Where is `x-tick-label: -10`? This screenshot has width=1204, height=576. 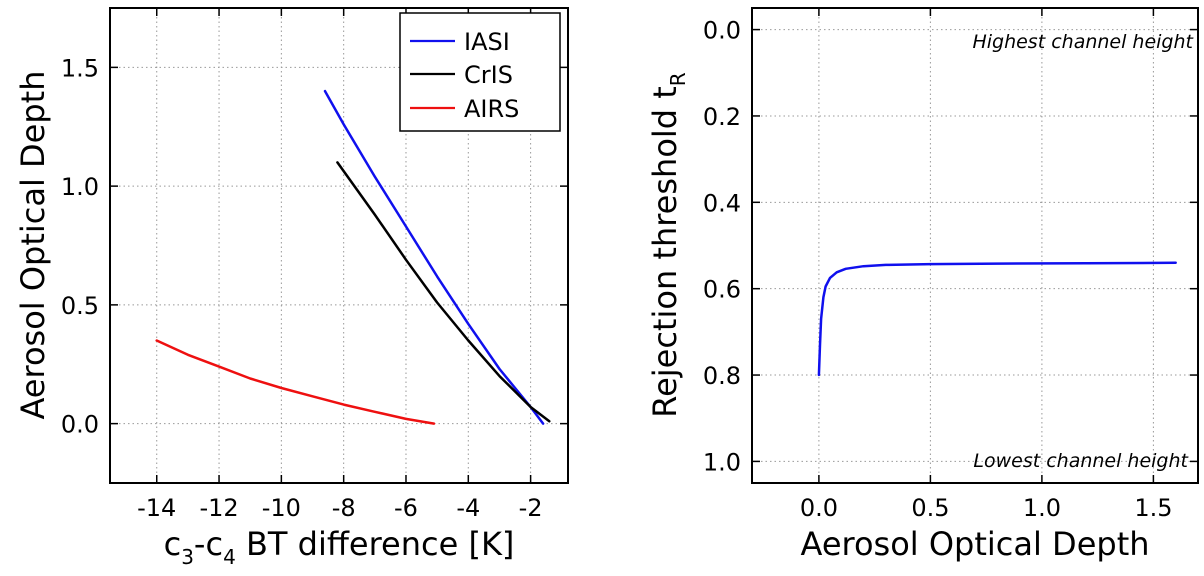 x-tick-label: -10 is located at coordinates (281, 508).